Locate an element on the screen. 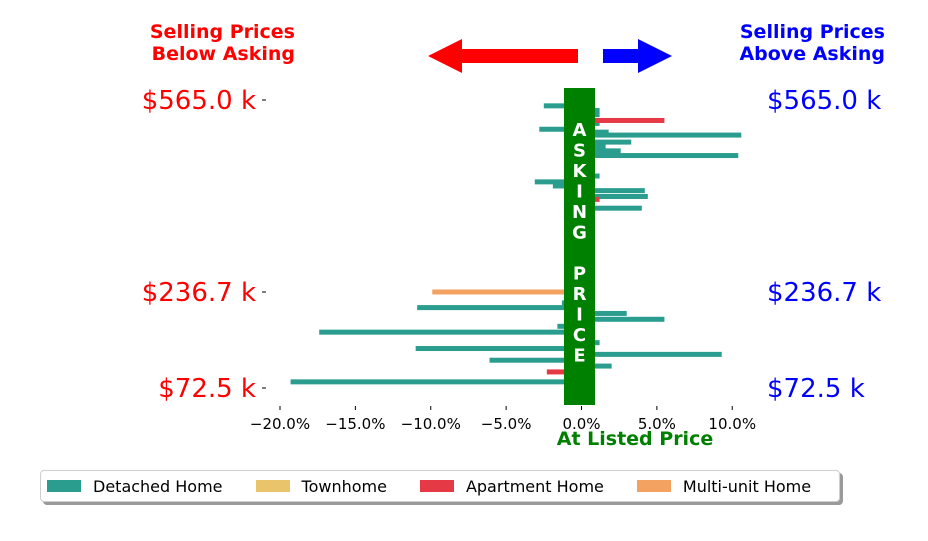 This screenshot has width=928, height=541. legend-item-detached-home: Detached Home is located at coordinates (135, 486).